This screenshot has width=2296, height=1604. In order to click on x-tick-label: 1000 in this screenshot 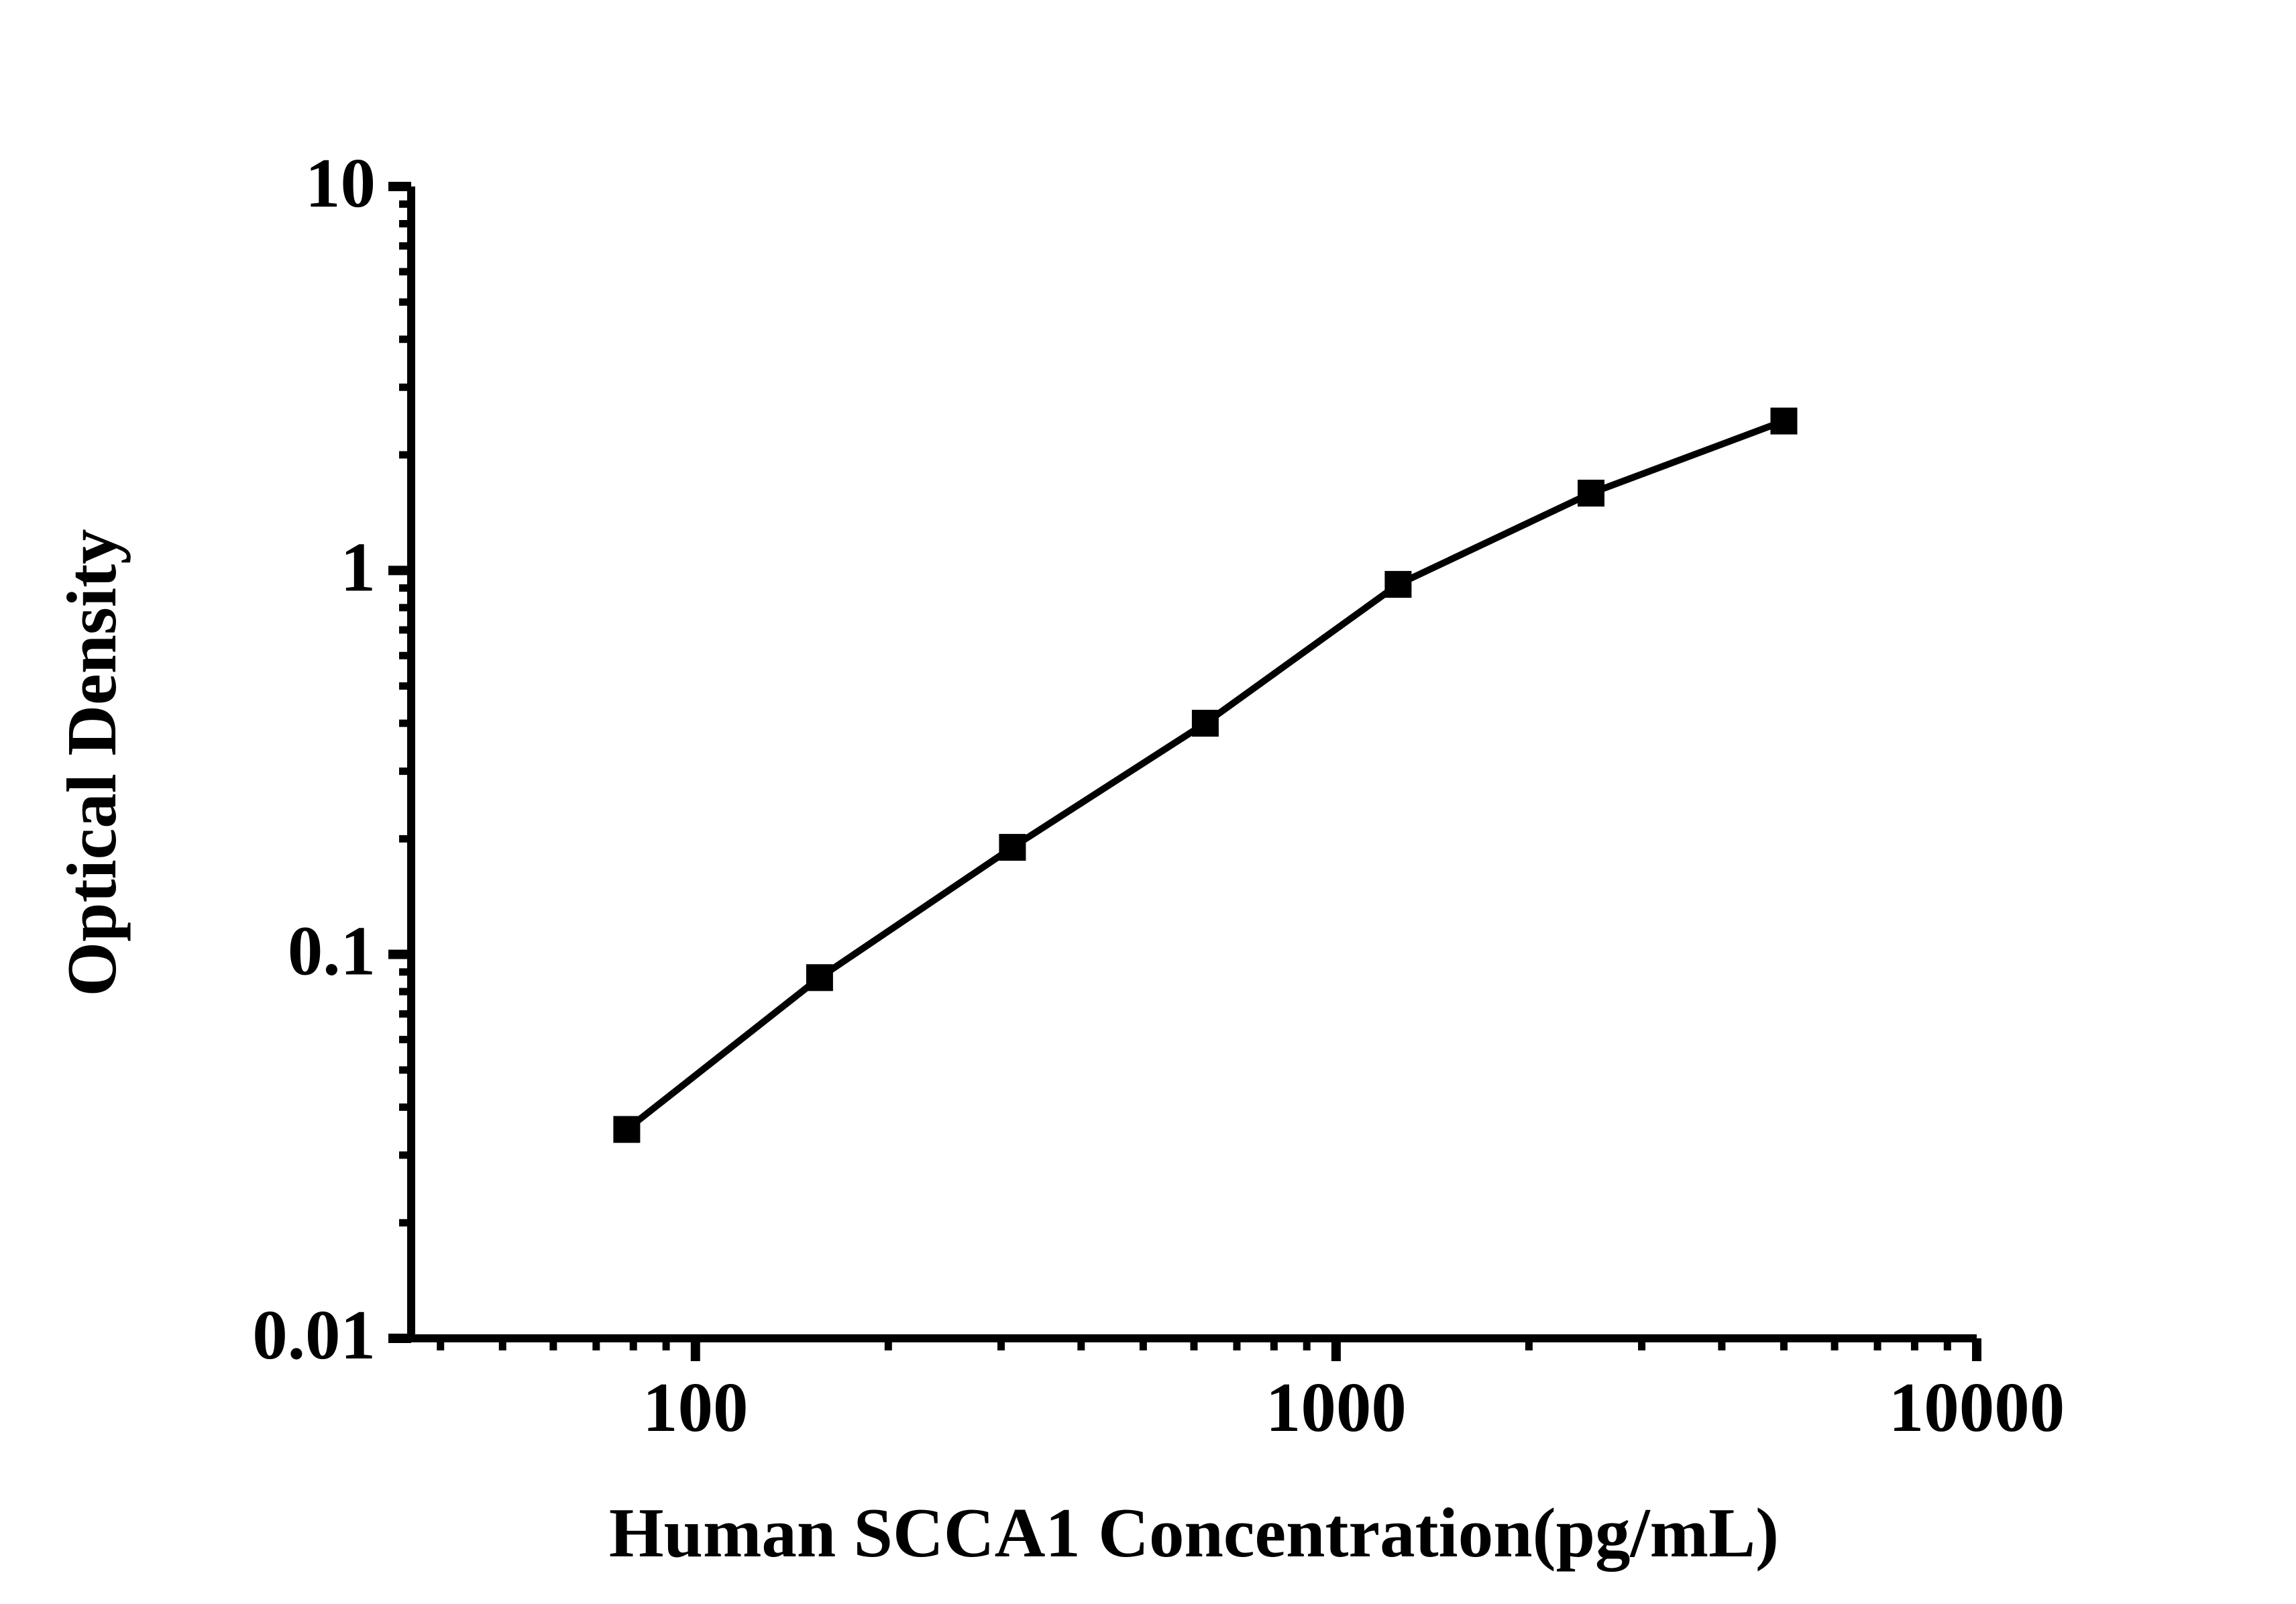, I will do `click(1336, 1407)`.